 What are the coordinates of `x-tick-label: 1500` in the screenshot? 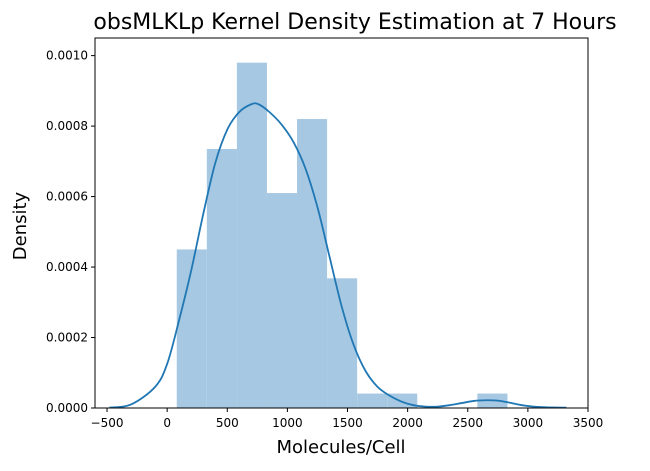 It's located at (347, 423).